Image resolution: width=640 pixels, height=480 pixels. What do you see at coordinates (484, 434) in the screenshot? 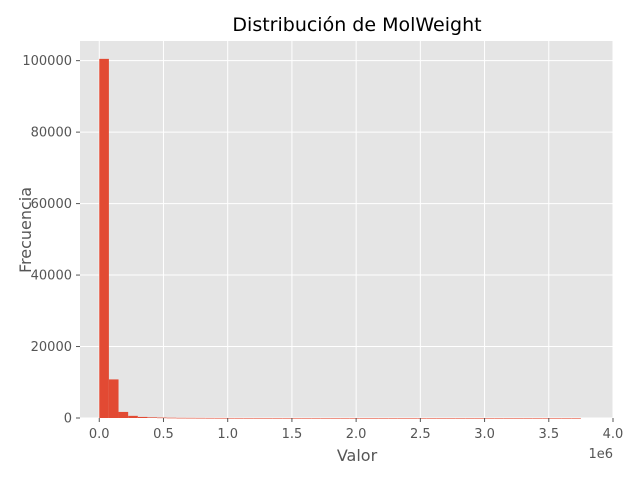
I see `x-tick-label: 3.0` at bounding box center [484, 434].